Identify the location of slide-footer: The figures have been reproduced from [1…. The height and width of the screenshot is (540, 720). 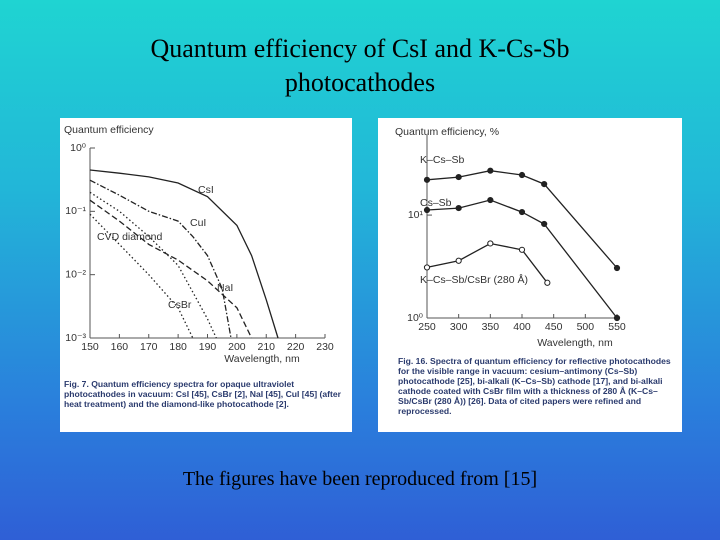
(360, 479).